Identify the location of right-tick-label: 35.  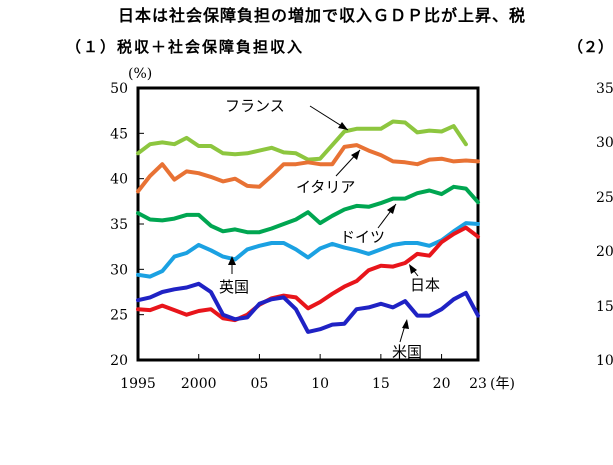
(604, 89).